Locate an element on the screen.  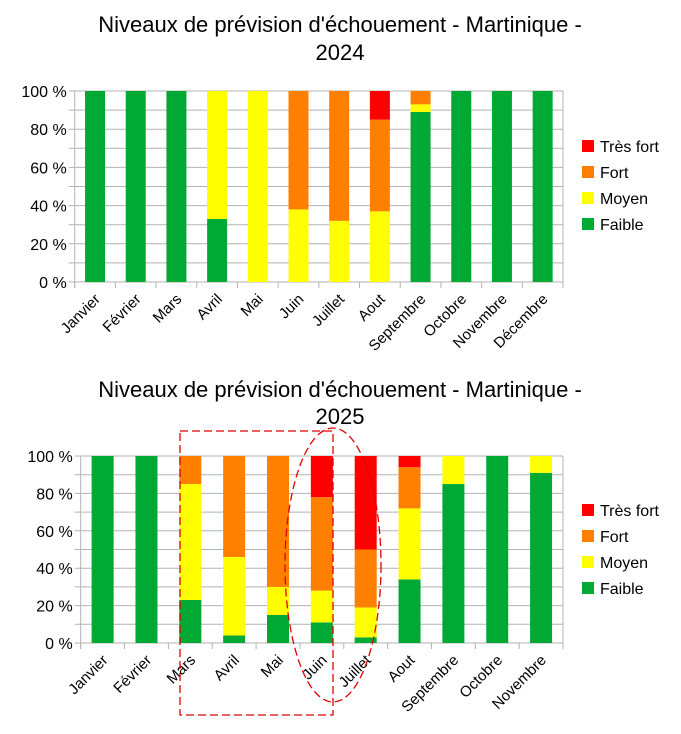
chart-title-year: 2025 is located at coordinates (340, 416).